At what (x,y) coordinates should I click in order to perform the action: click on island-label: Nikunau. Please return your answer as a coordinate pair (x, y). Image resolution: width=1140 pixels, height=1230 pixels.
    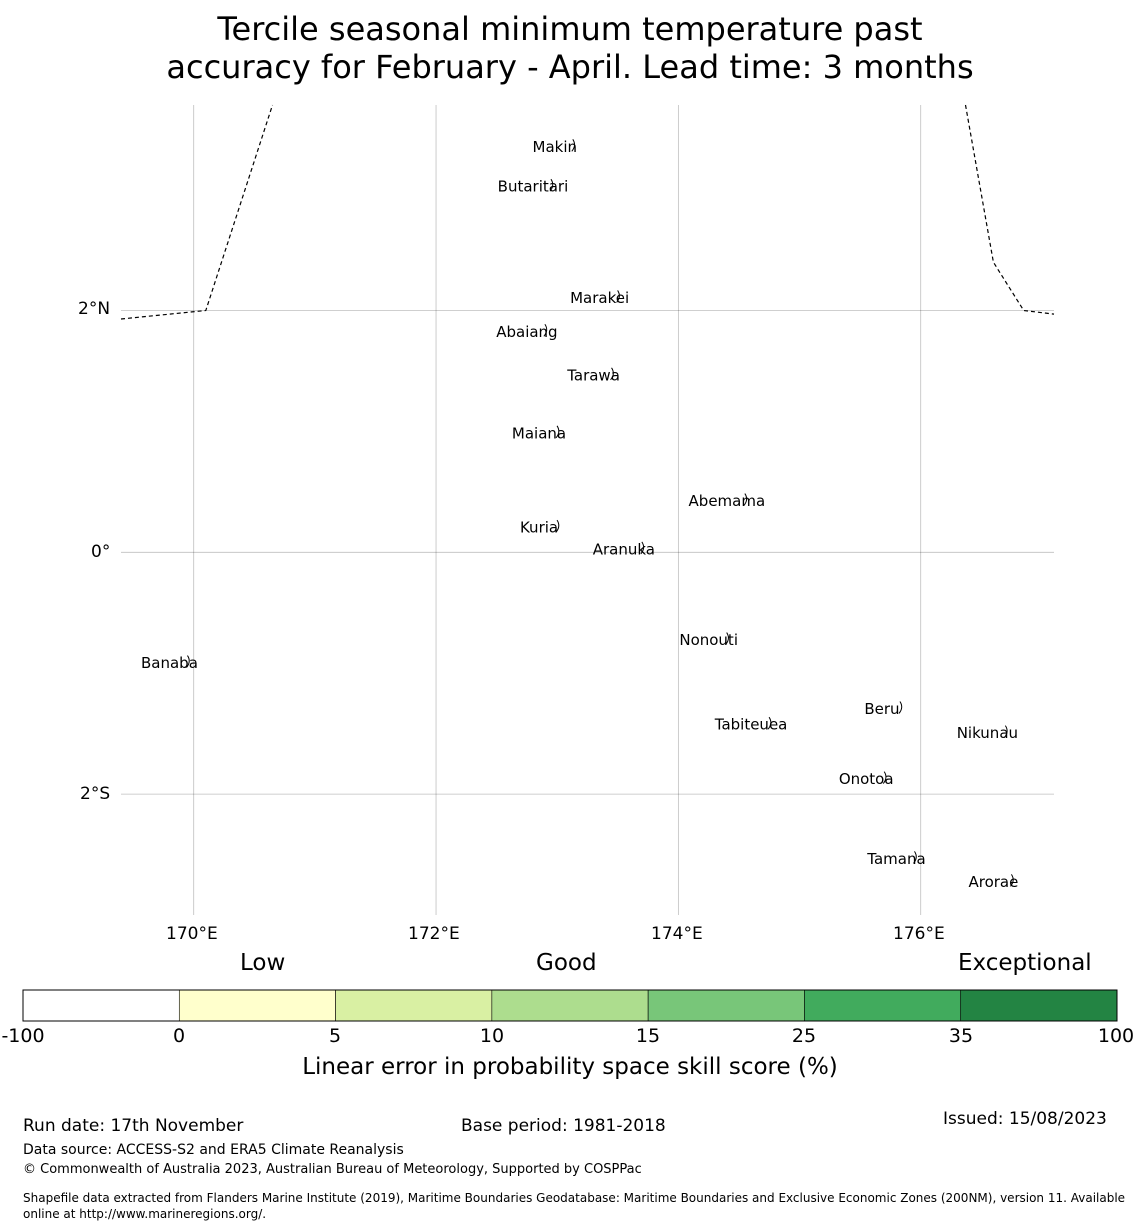
    Looking at the image, I should click on (987, 733).